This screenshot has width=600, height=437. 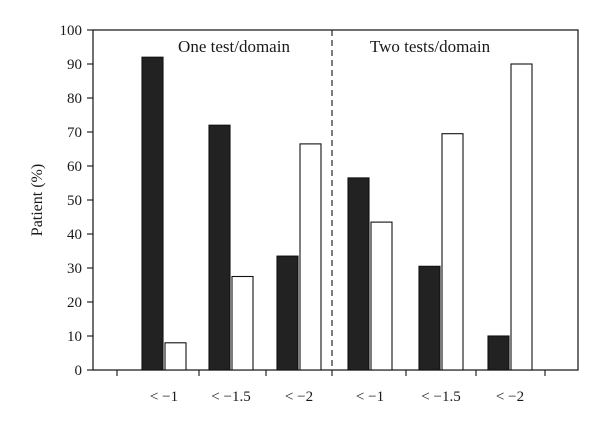 What do you see at coordinates (79, 371) in the screenshot?
I see `y-tick-label: 0` at bounding box center [79, 371].